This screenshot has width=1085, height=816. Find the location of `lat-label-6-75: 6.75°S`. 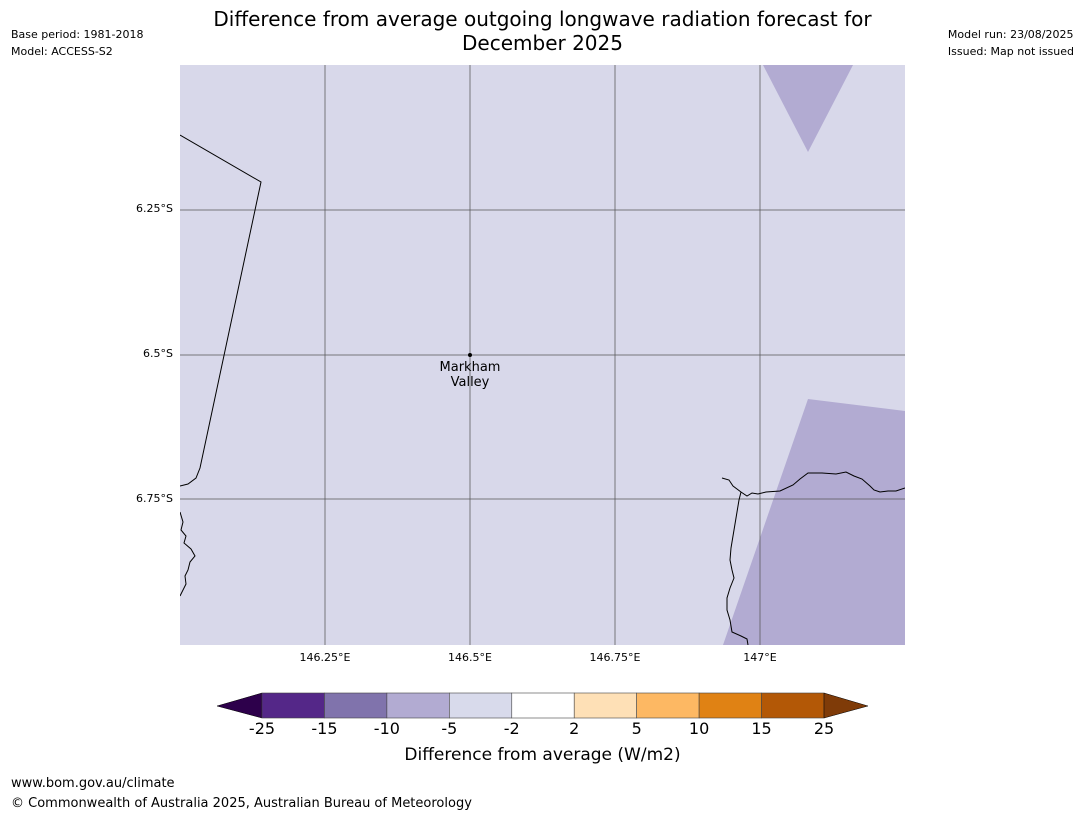

lat-label-6-75: 6.75°S is located at coordinates (154, 498).